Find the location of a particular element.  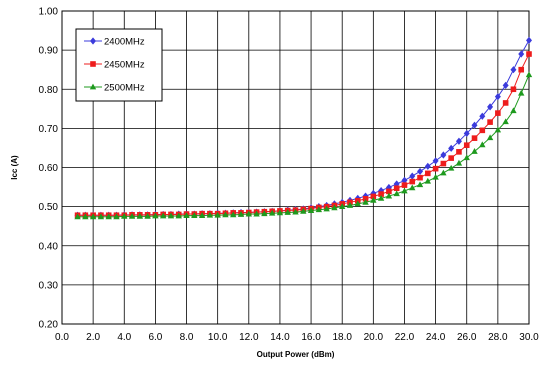

y-tick-label: 0.80 is located at coordinates (49, 90).